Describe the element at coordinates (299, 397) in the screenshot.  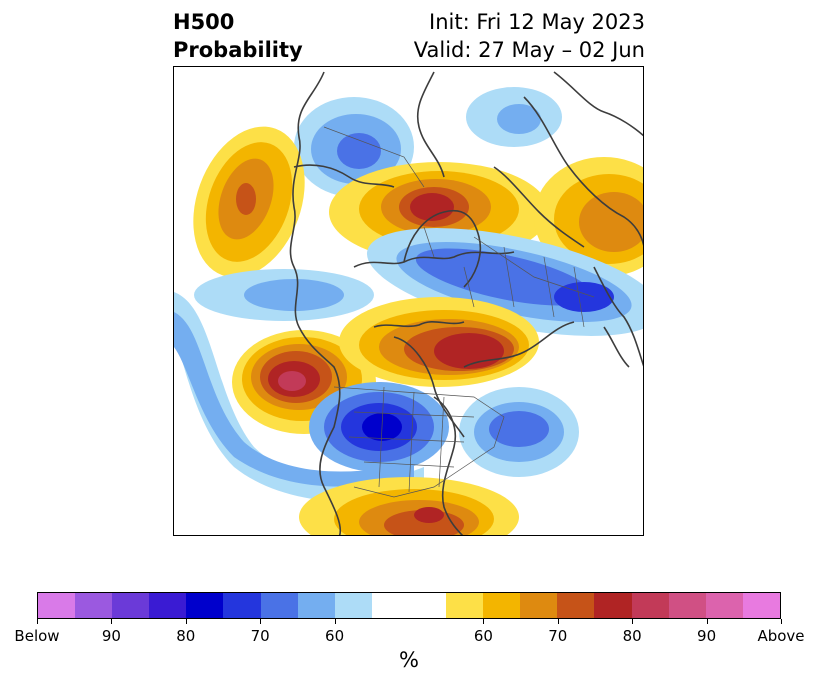
I see `anomaly-below-atlantic-arc` at that location.